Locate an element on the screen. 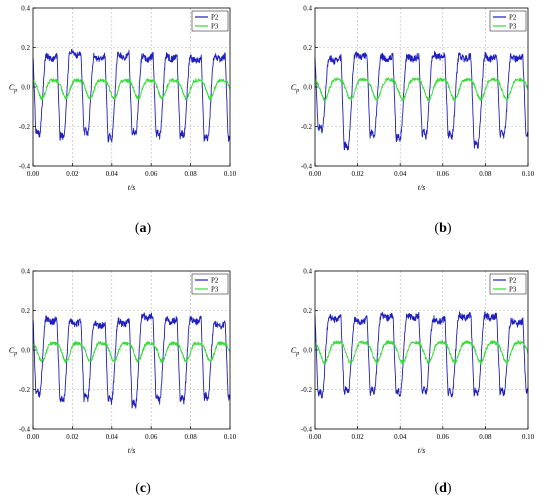  subplot-caption: (c) is located at coordinates (143, 488).